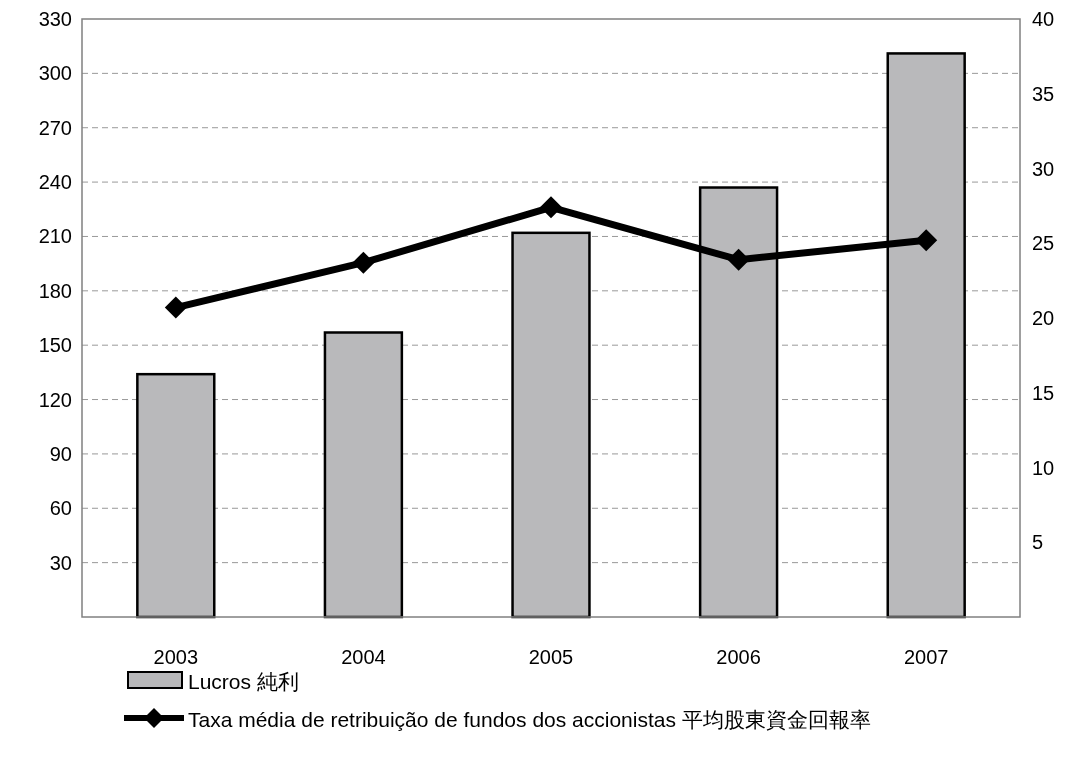 This screenshot has height=759, width=1085. Describe the element at coordinates (55, 290) in the screenshot. I see `y-tick-label: 180` at that location.